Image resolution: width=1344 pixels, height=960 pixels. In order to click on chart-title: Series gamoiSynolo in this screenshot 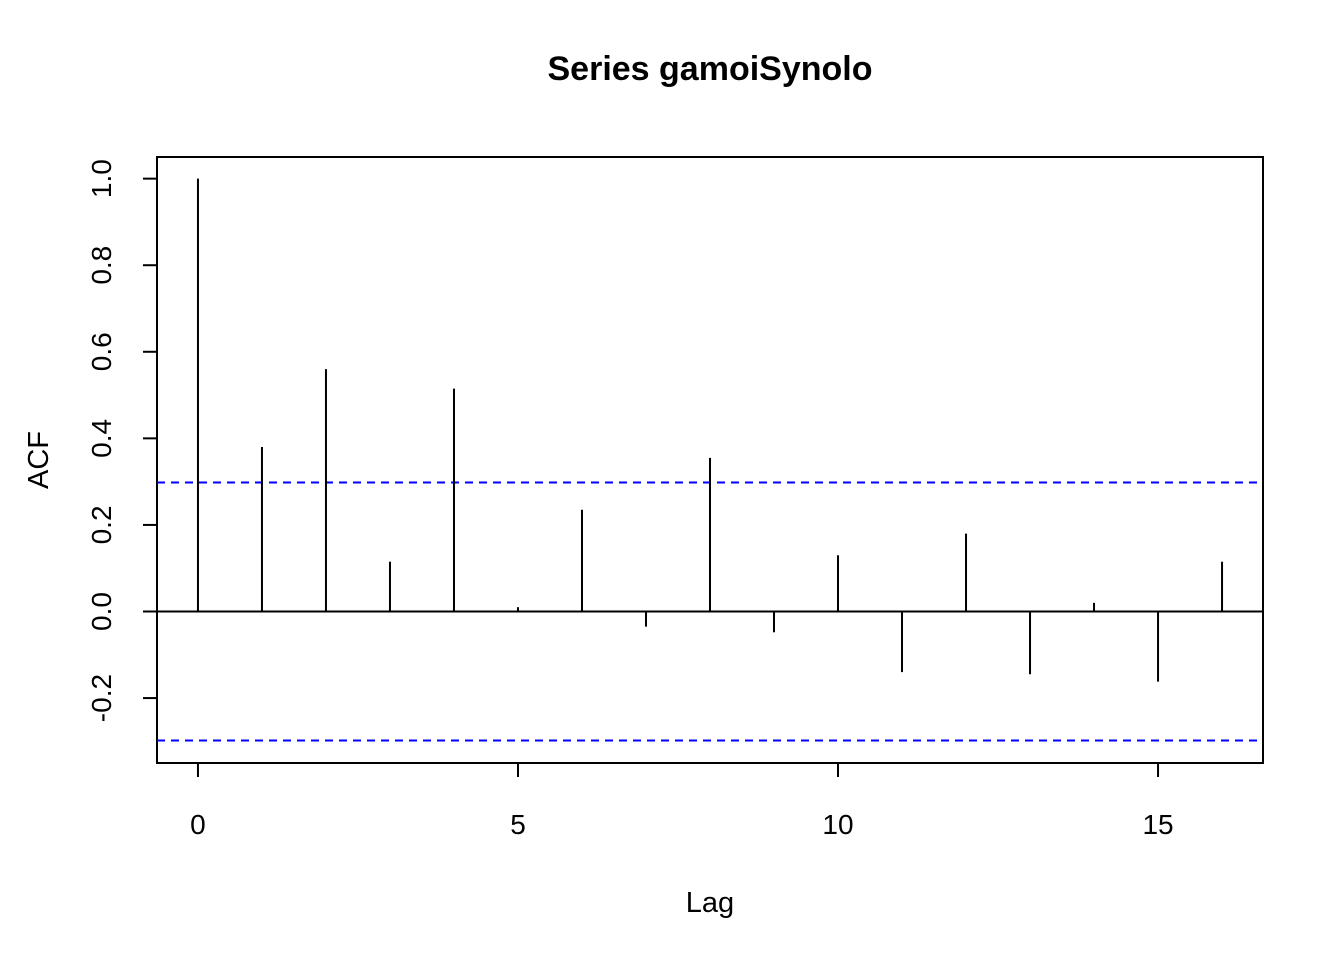, I will do `click(710, 69)`.